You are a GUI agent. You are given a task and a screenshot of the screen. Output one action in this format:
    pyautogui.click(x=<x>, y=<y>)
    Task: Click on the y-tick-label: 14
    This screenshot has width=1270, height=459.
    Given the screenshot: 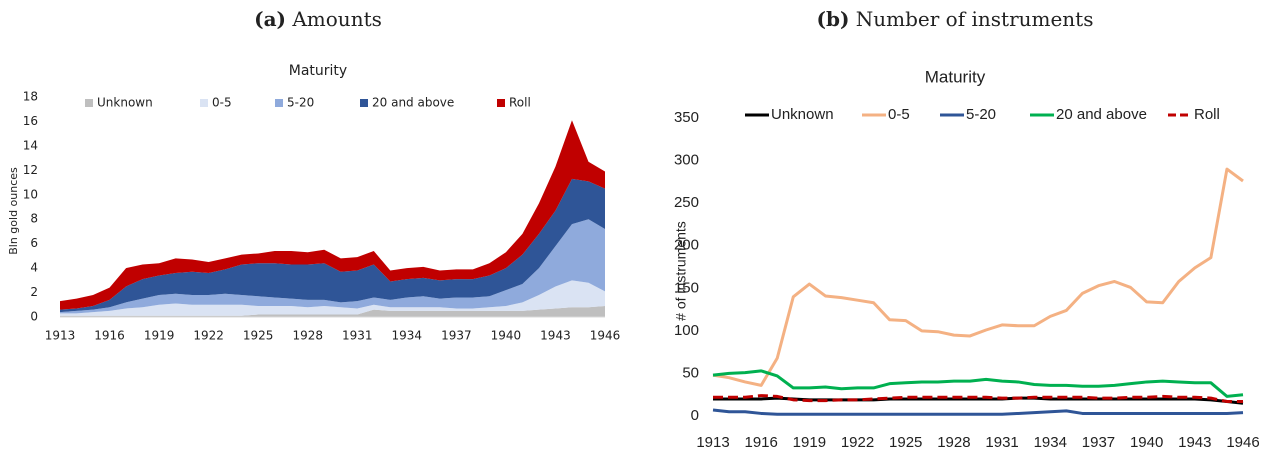 What is the action you would take?
    pyautogui.click(x=30, y=145)
    